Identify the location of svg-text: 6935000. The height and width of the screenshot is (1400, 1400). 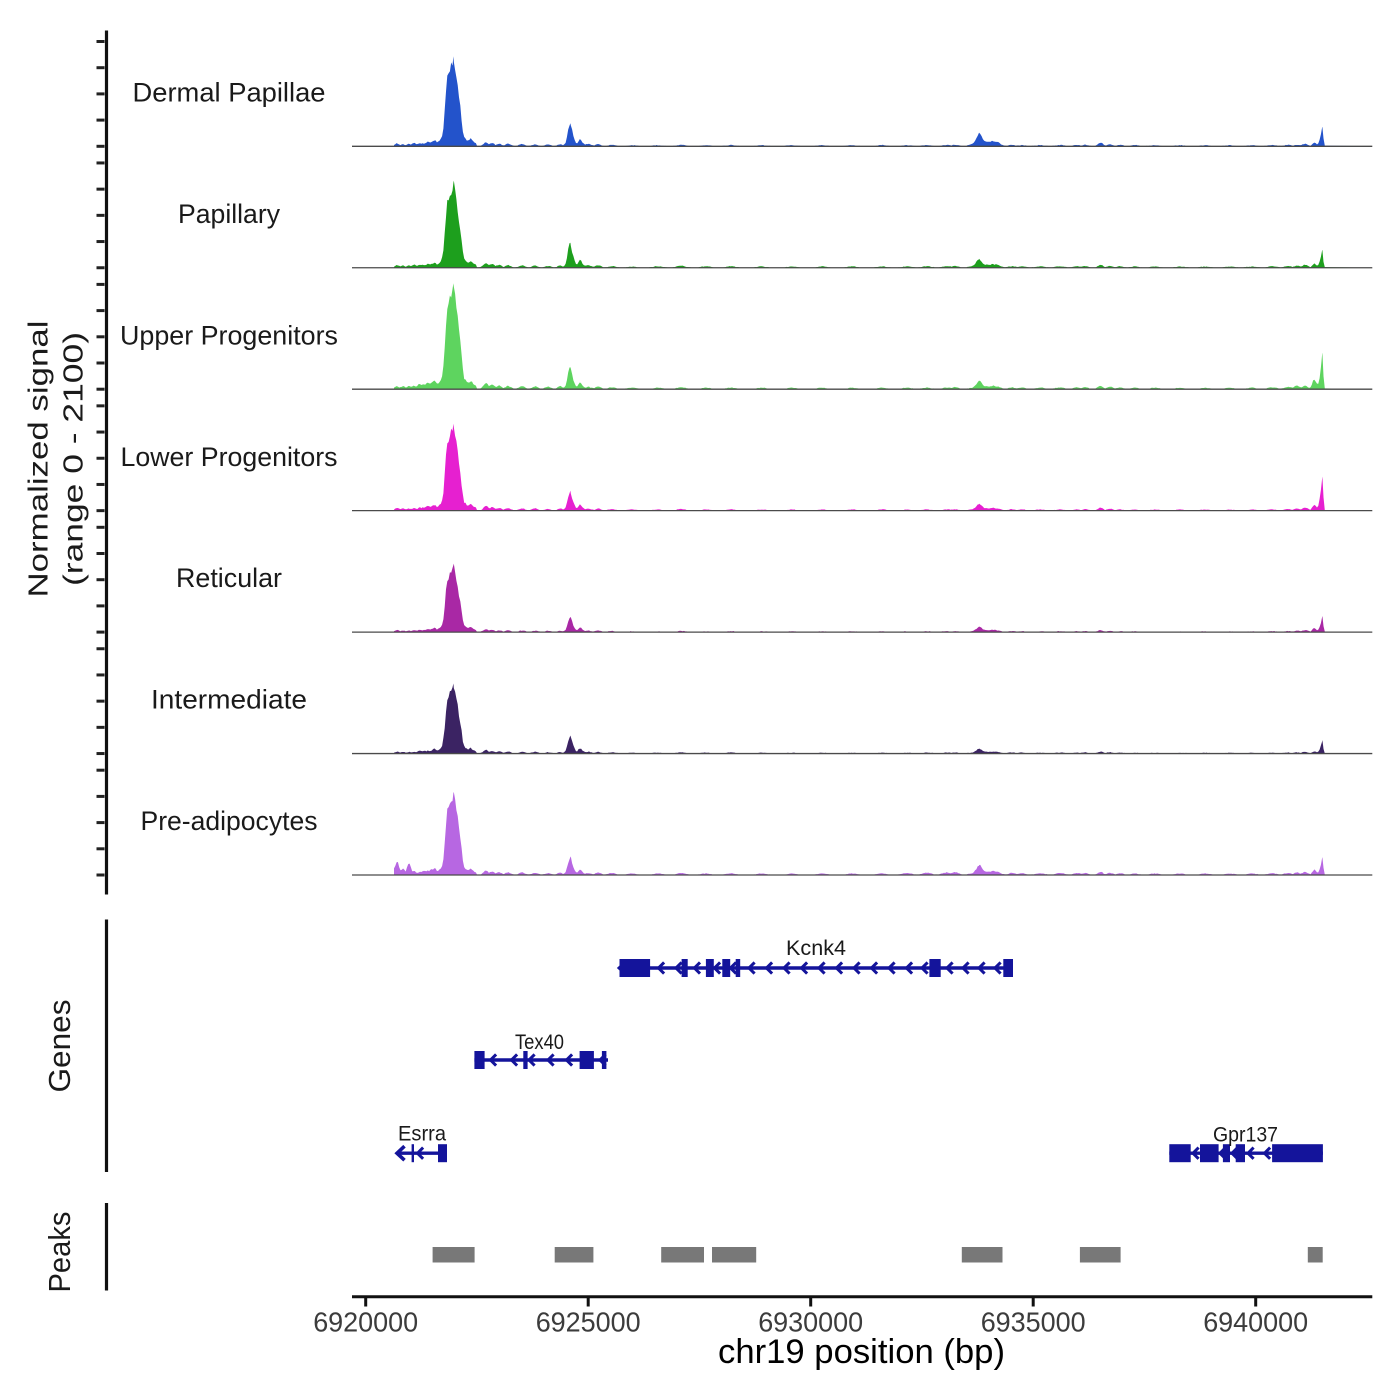
(1033, 1322).